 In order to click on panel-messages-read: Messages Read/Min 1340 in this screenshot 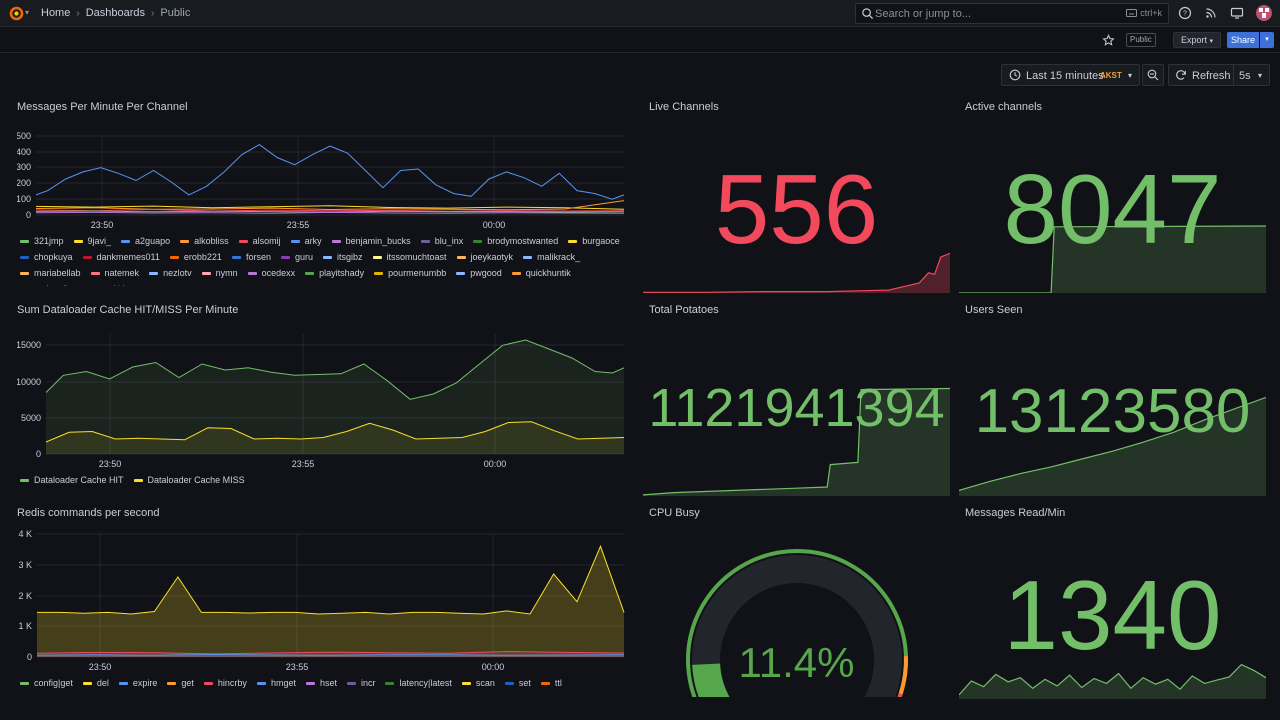, I will do `click(1112, 603)`.